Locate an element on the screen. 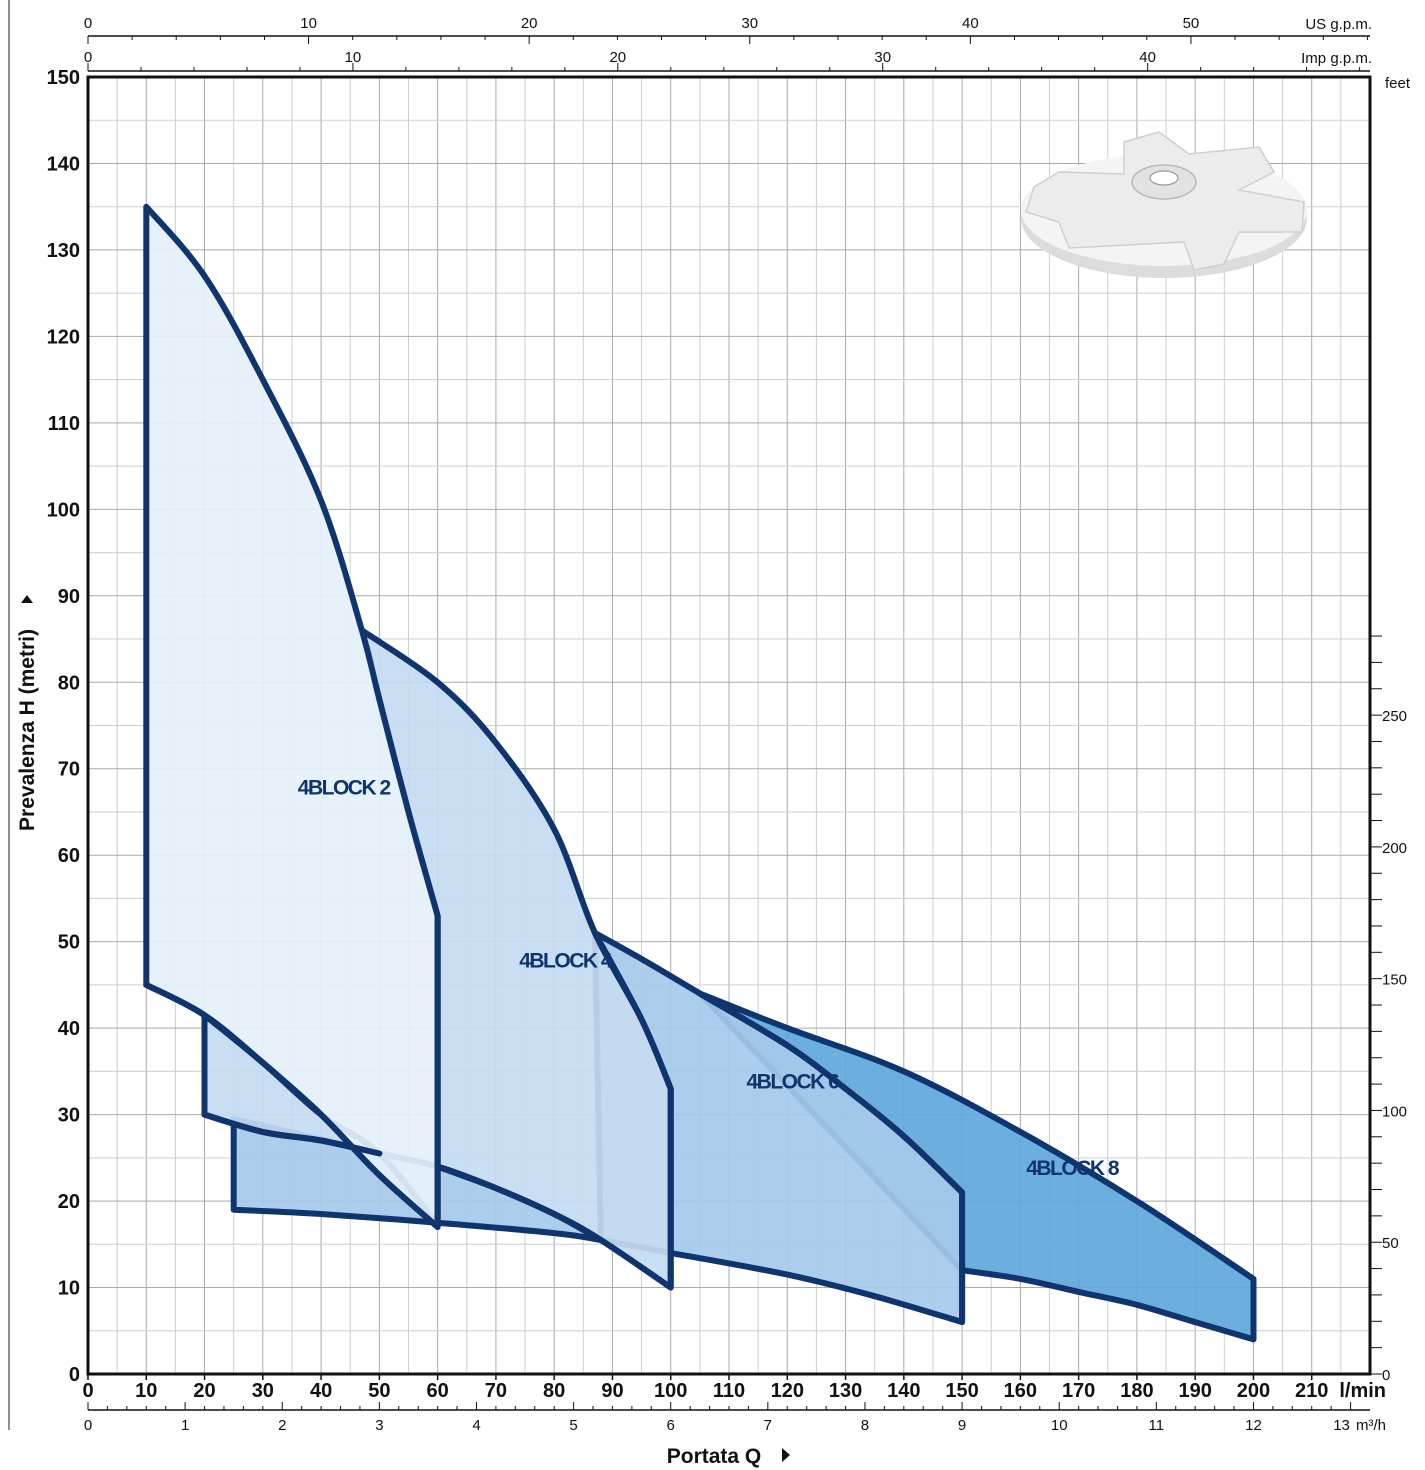 Image resolution: width=1425 pixels, height=1470 pixels. x-tick-label: 60 is located at coordinates (438, 1391).